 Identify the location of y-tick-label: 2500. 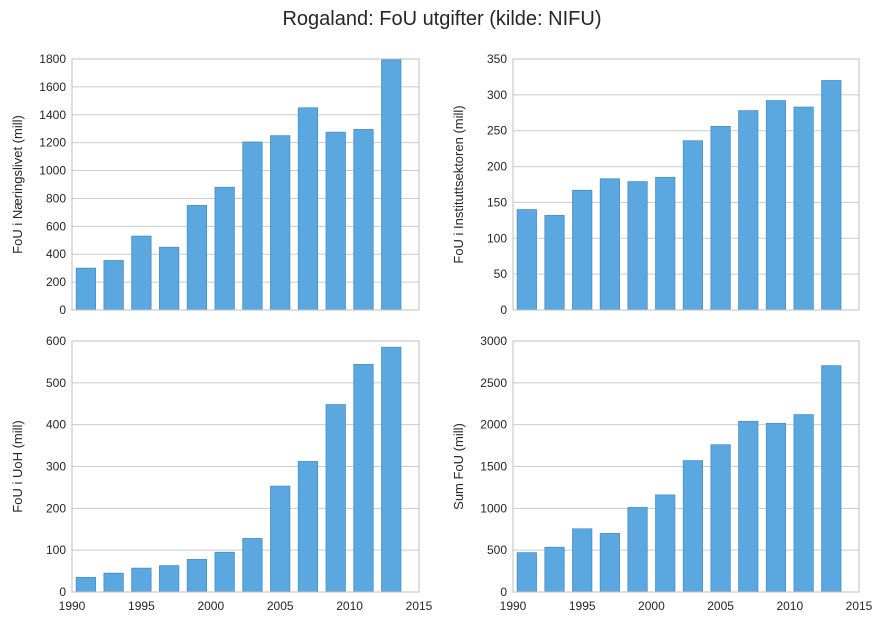
(493, 383).